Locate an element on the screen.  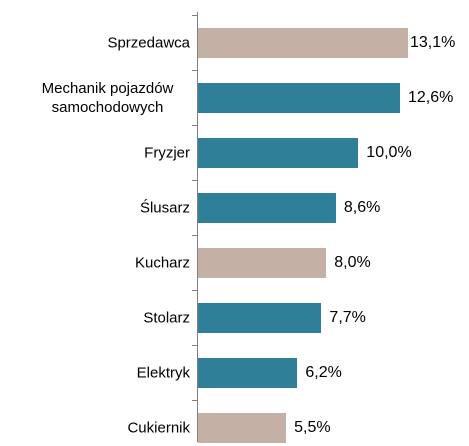
value-label: 8,0% is located at coordinates (352, 262).